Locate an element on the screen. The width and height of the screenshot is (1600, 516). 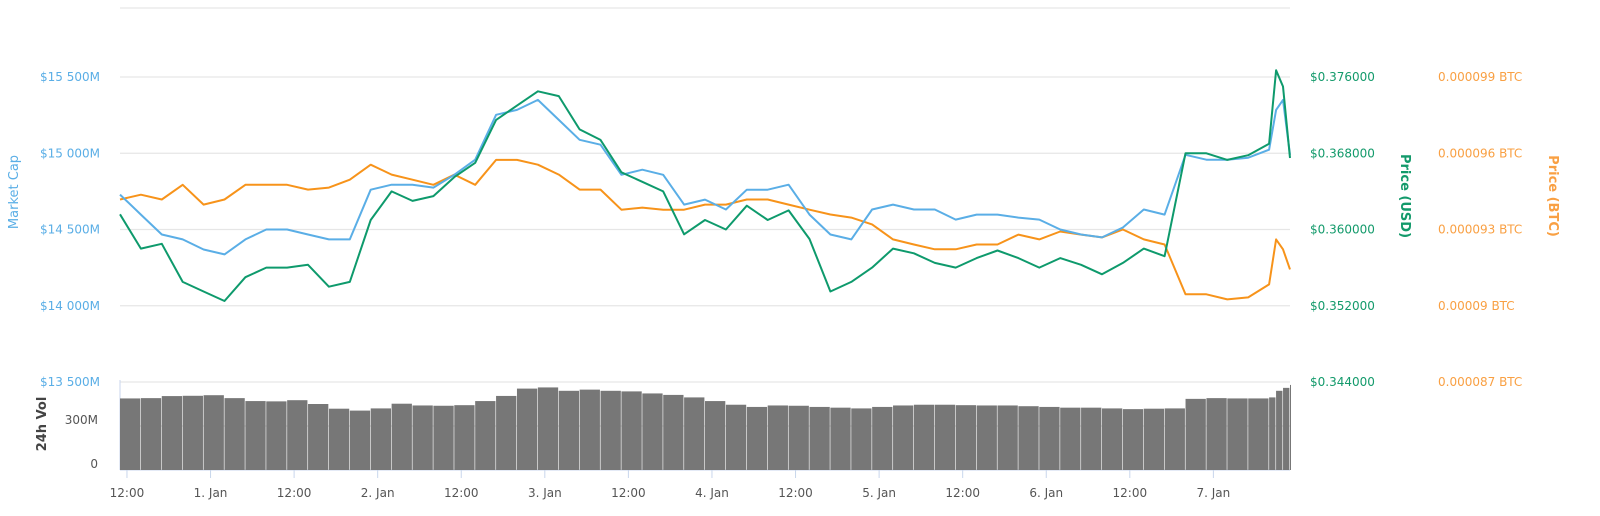
price-usd-axis-title: Price (USD) is located at coordinates (1404, 196).